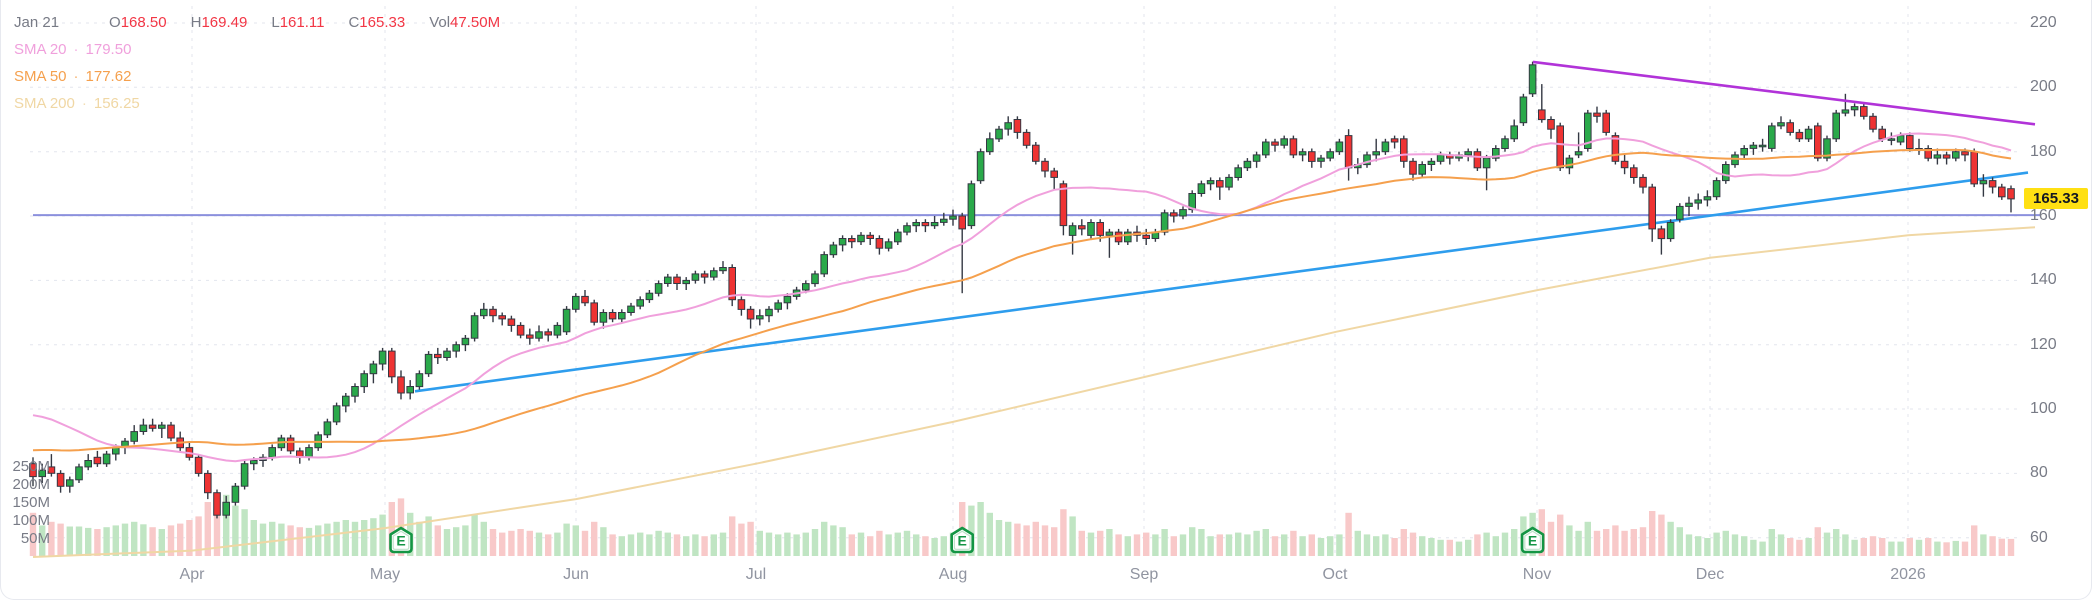 This screenshot has width=2092, height=616. Describe the element at coordinates (116, 103) in the screenshot. I see `indicator-value: 156.25` at that location.